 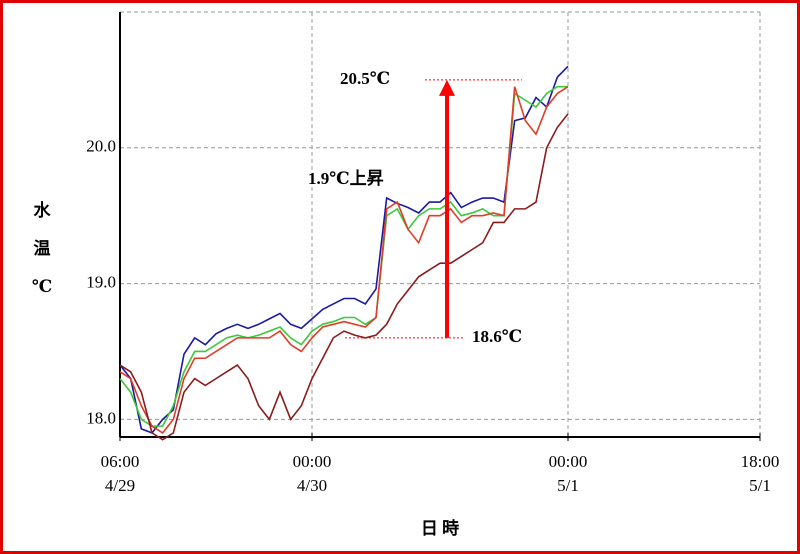 What do you see at coordinates (101, 417) in the screenshot?
I see `y-tick-label: 18.0` at bounding box center [101, 417].